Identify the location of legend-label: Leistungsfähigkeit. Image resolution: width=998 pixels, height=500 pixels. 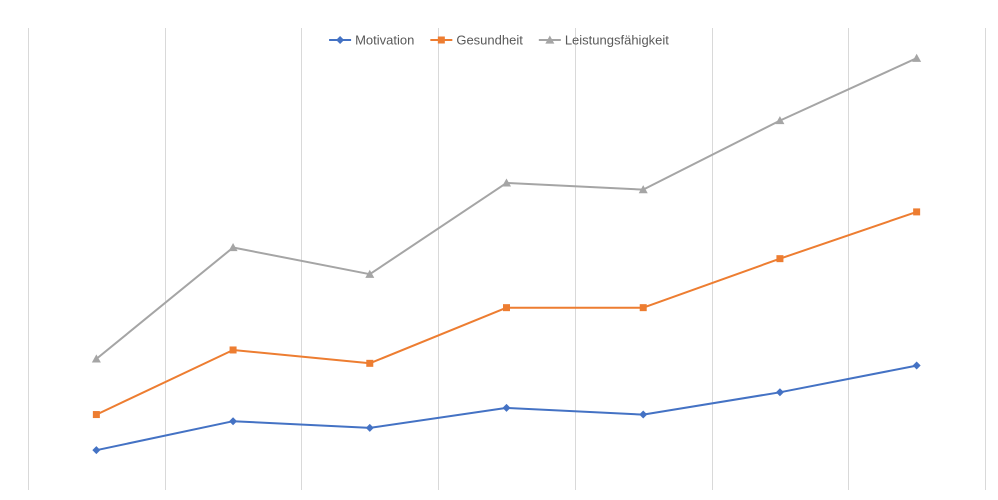
(617, 40).